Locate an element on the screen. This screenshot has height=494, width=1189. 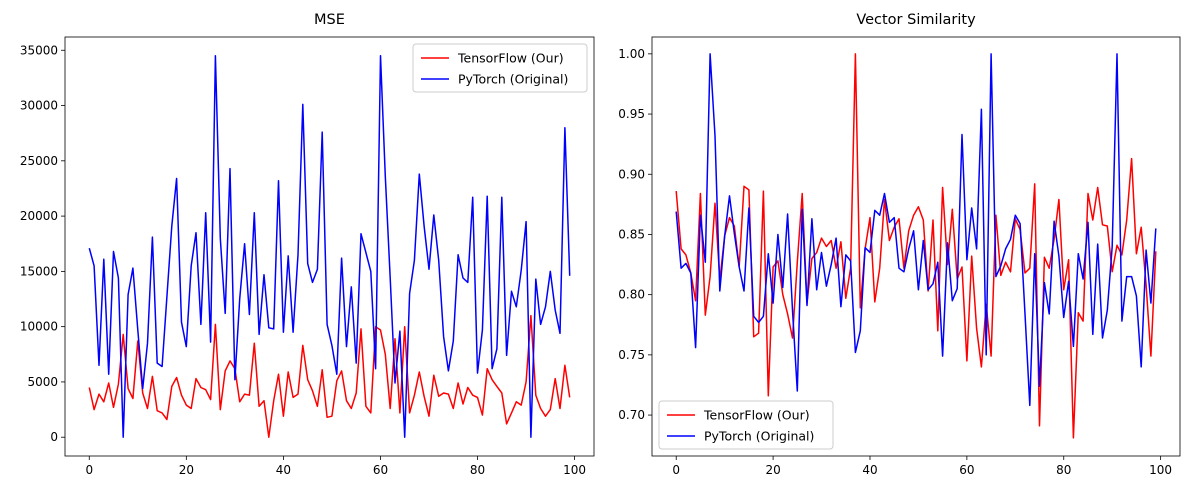
y-tick-label: 15000 is located at coordinates (39, 271).